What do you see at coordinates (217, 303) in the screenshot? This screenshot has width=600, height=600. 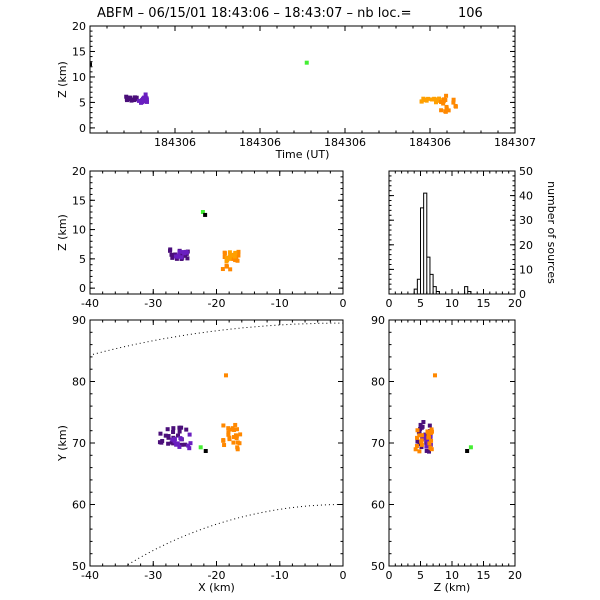 I see `x-tick-label: -20` at bounding box center [217, 303].